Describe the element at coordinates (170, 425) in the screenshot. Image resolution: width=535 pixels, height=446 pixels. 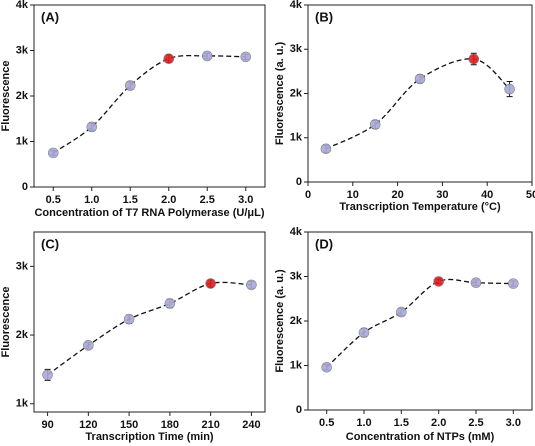
I see `x-tick-label: 180` at that location.